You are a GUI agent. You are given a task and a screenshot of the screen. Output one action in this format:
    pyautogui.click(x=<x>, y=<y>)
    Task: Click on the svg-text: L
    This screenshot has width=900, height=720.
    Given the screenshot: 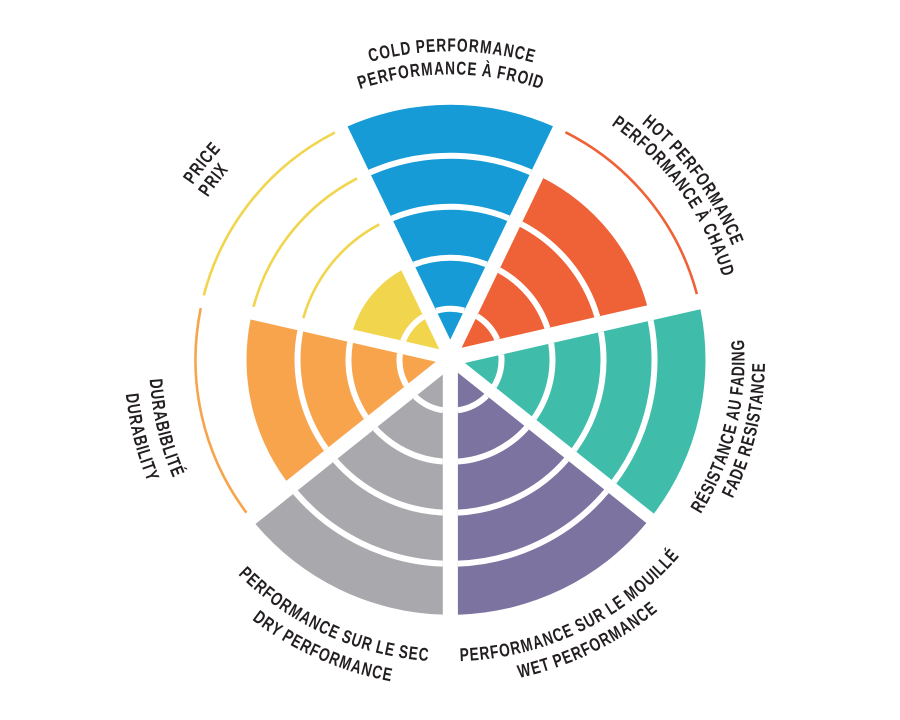 What is the action you would take?
    pyautogui.click(x=395, y=51)
    